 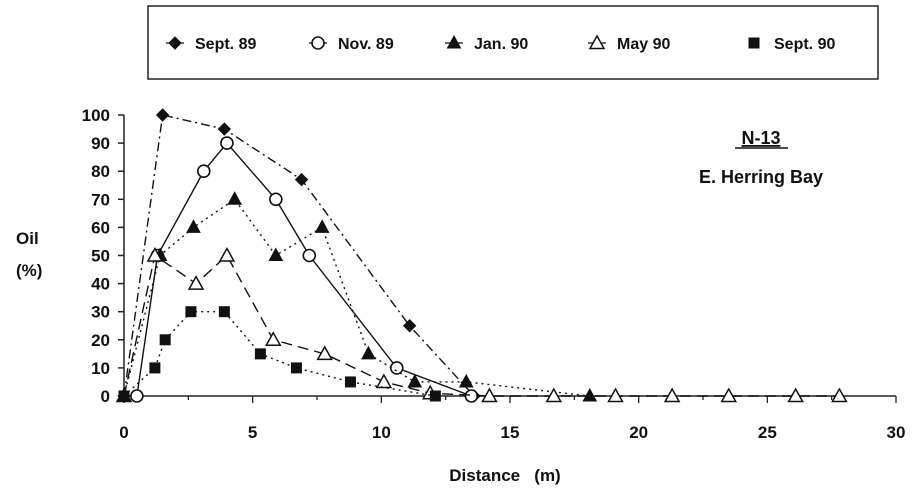 I want to click on legend-label: Sept. 89, so click(x=225, y=44).